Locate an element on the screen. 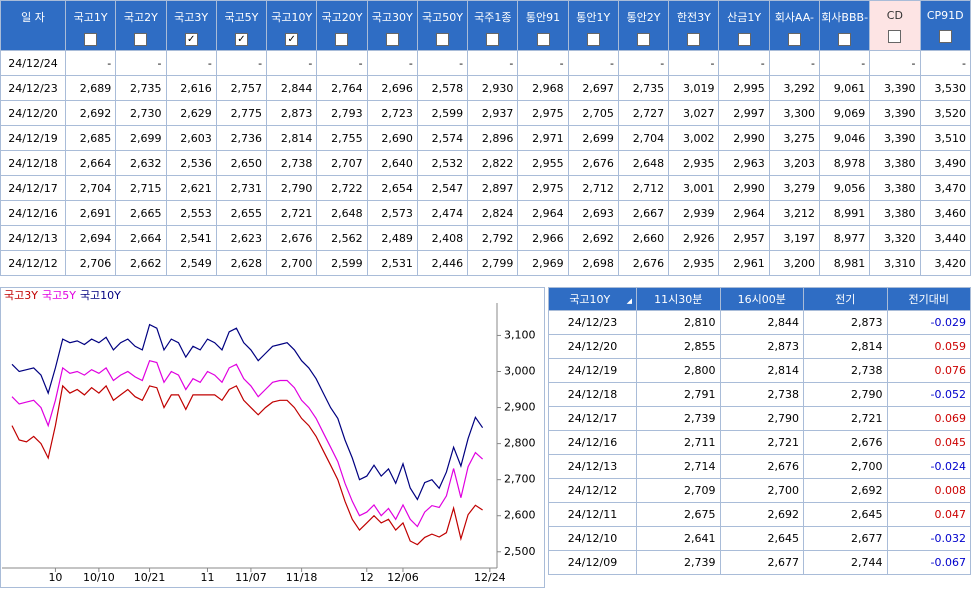  value-cell: 2,677 is located at coordinates (761, 562).